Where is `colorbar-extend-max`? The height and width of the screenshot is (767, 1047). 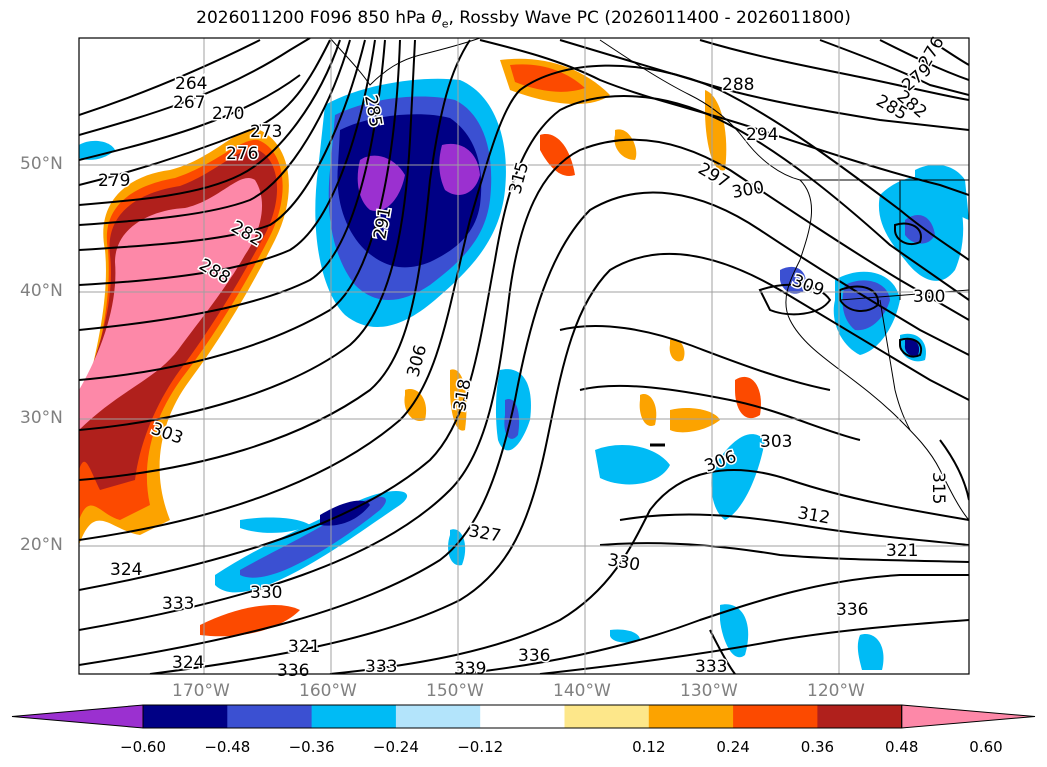 colorbar-extend-max is located at coordinates (968, 716).